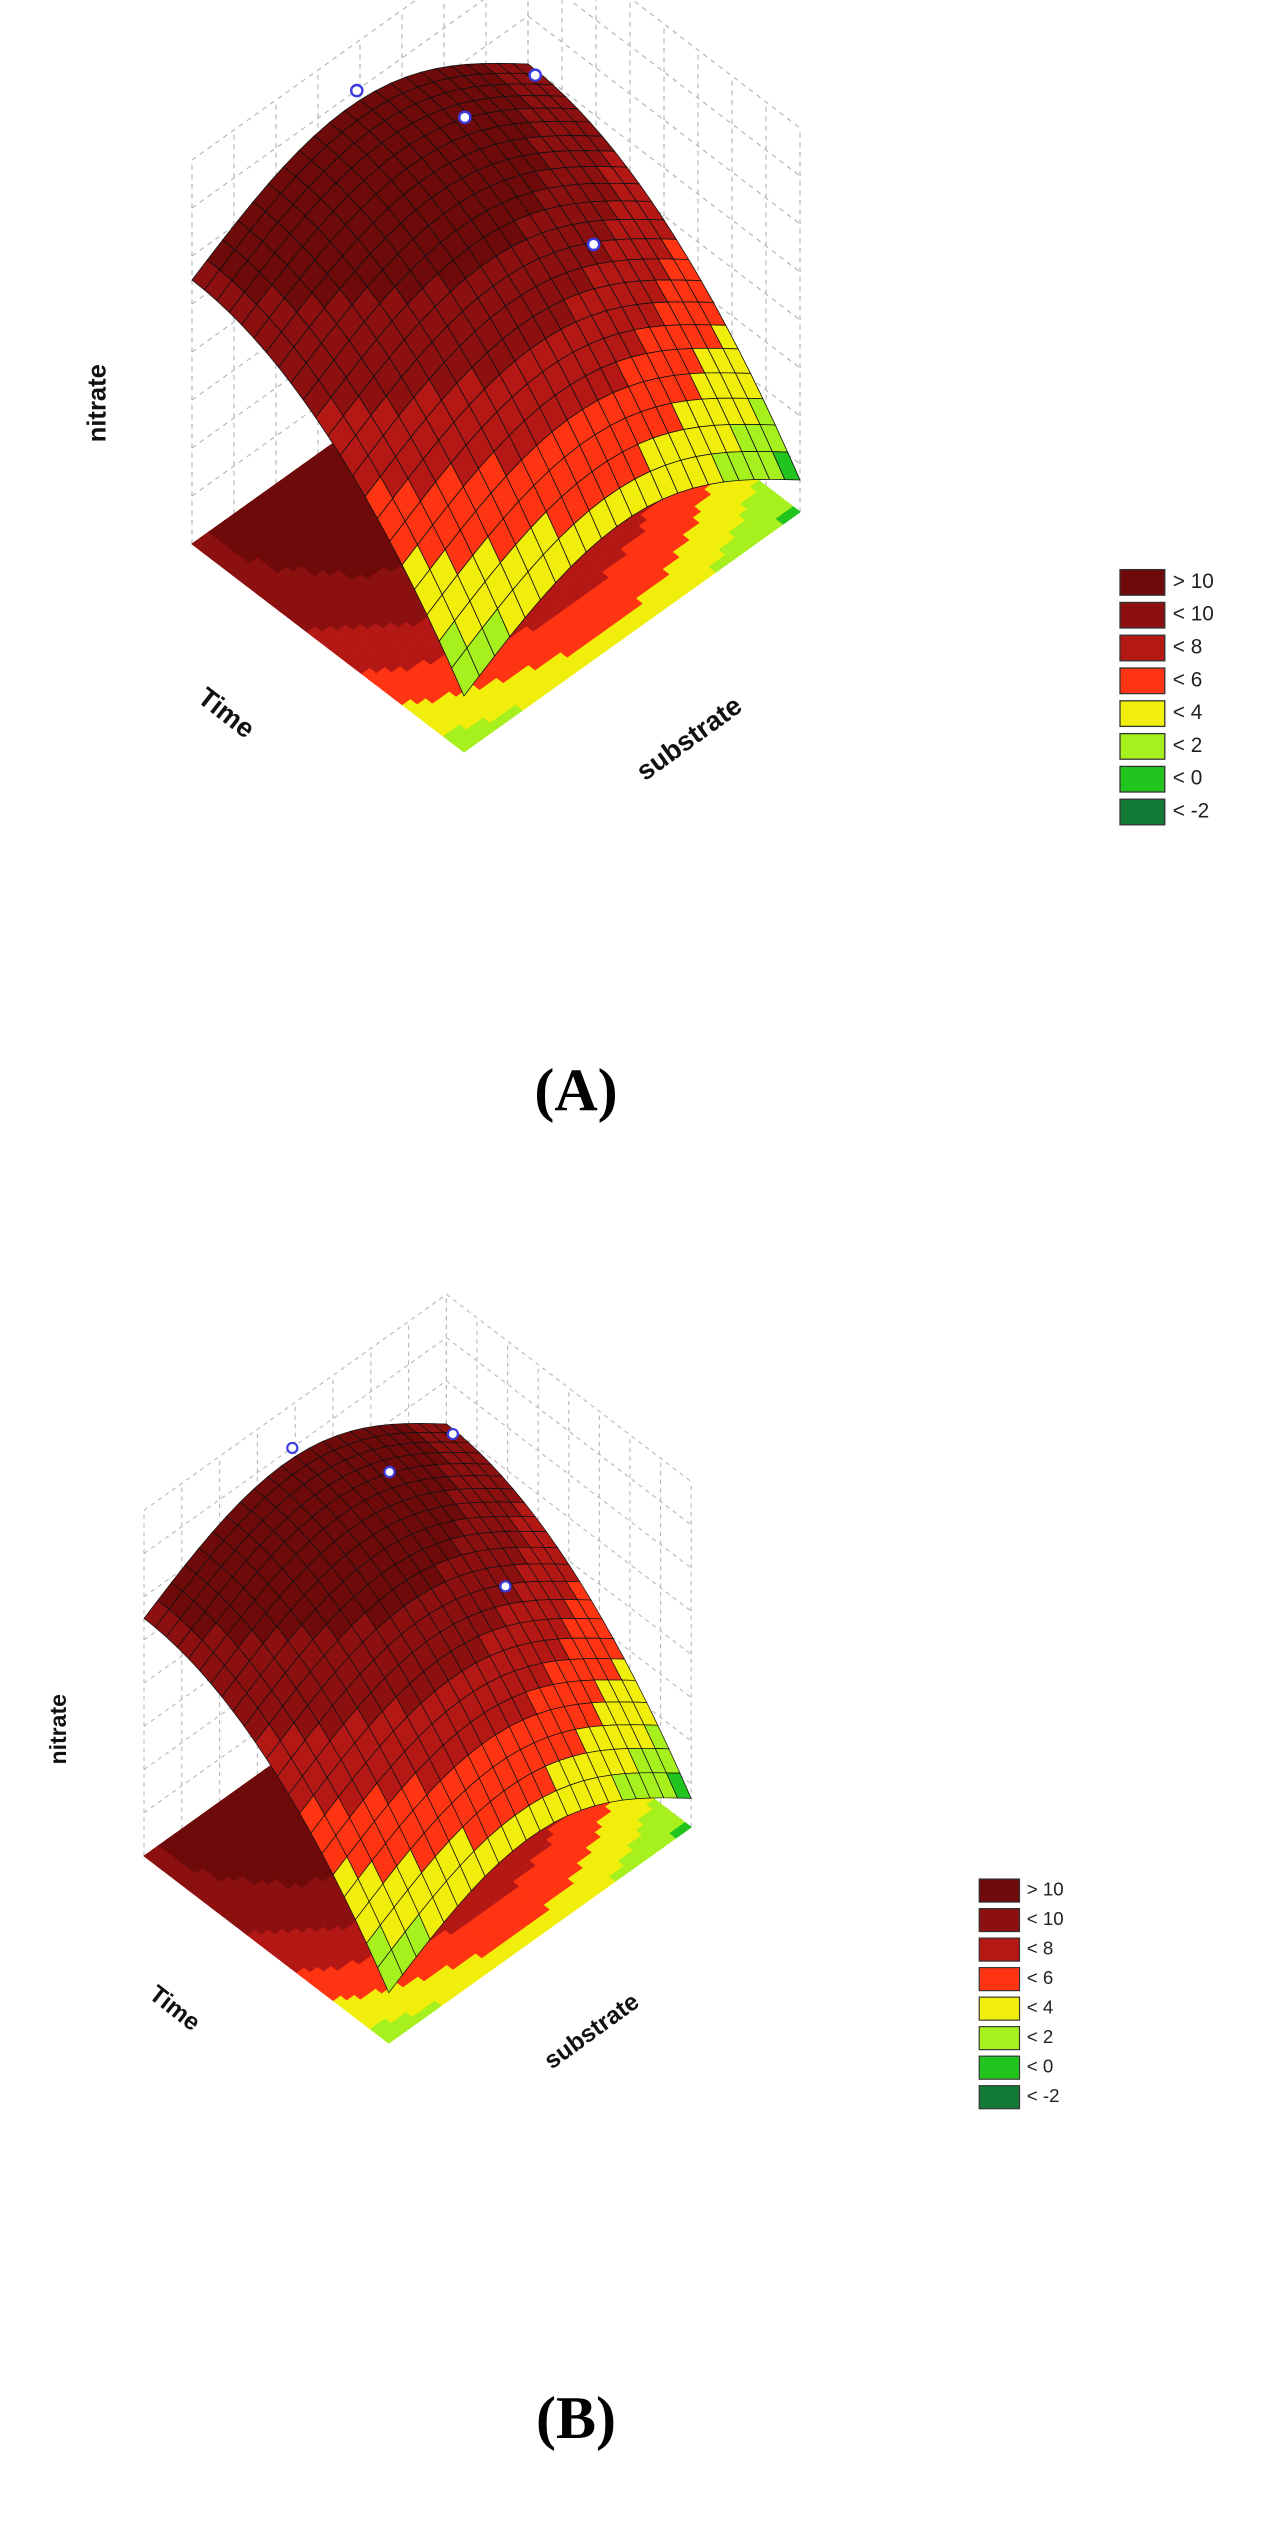  I want to click on panel-caption: (A), so click(575, 1090).